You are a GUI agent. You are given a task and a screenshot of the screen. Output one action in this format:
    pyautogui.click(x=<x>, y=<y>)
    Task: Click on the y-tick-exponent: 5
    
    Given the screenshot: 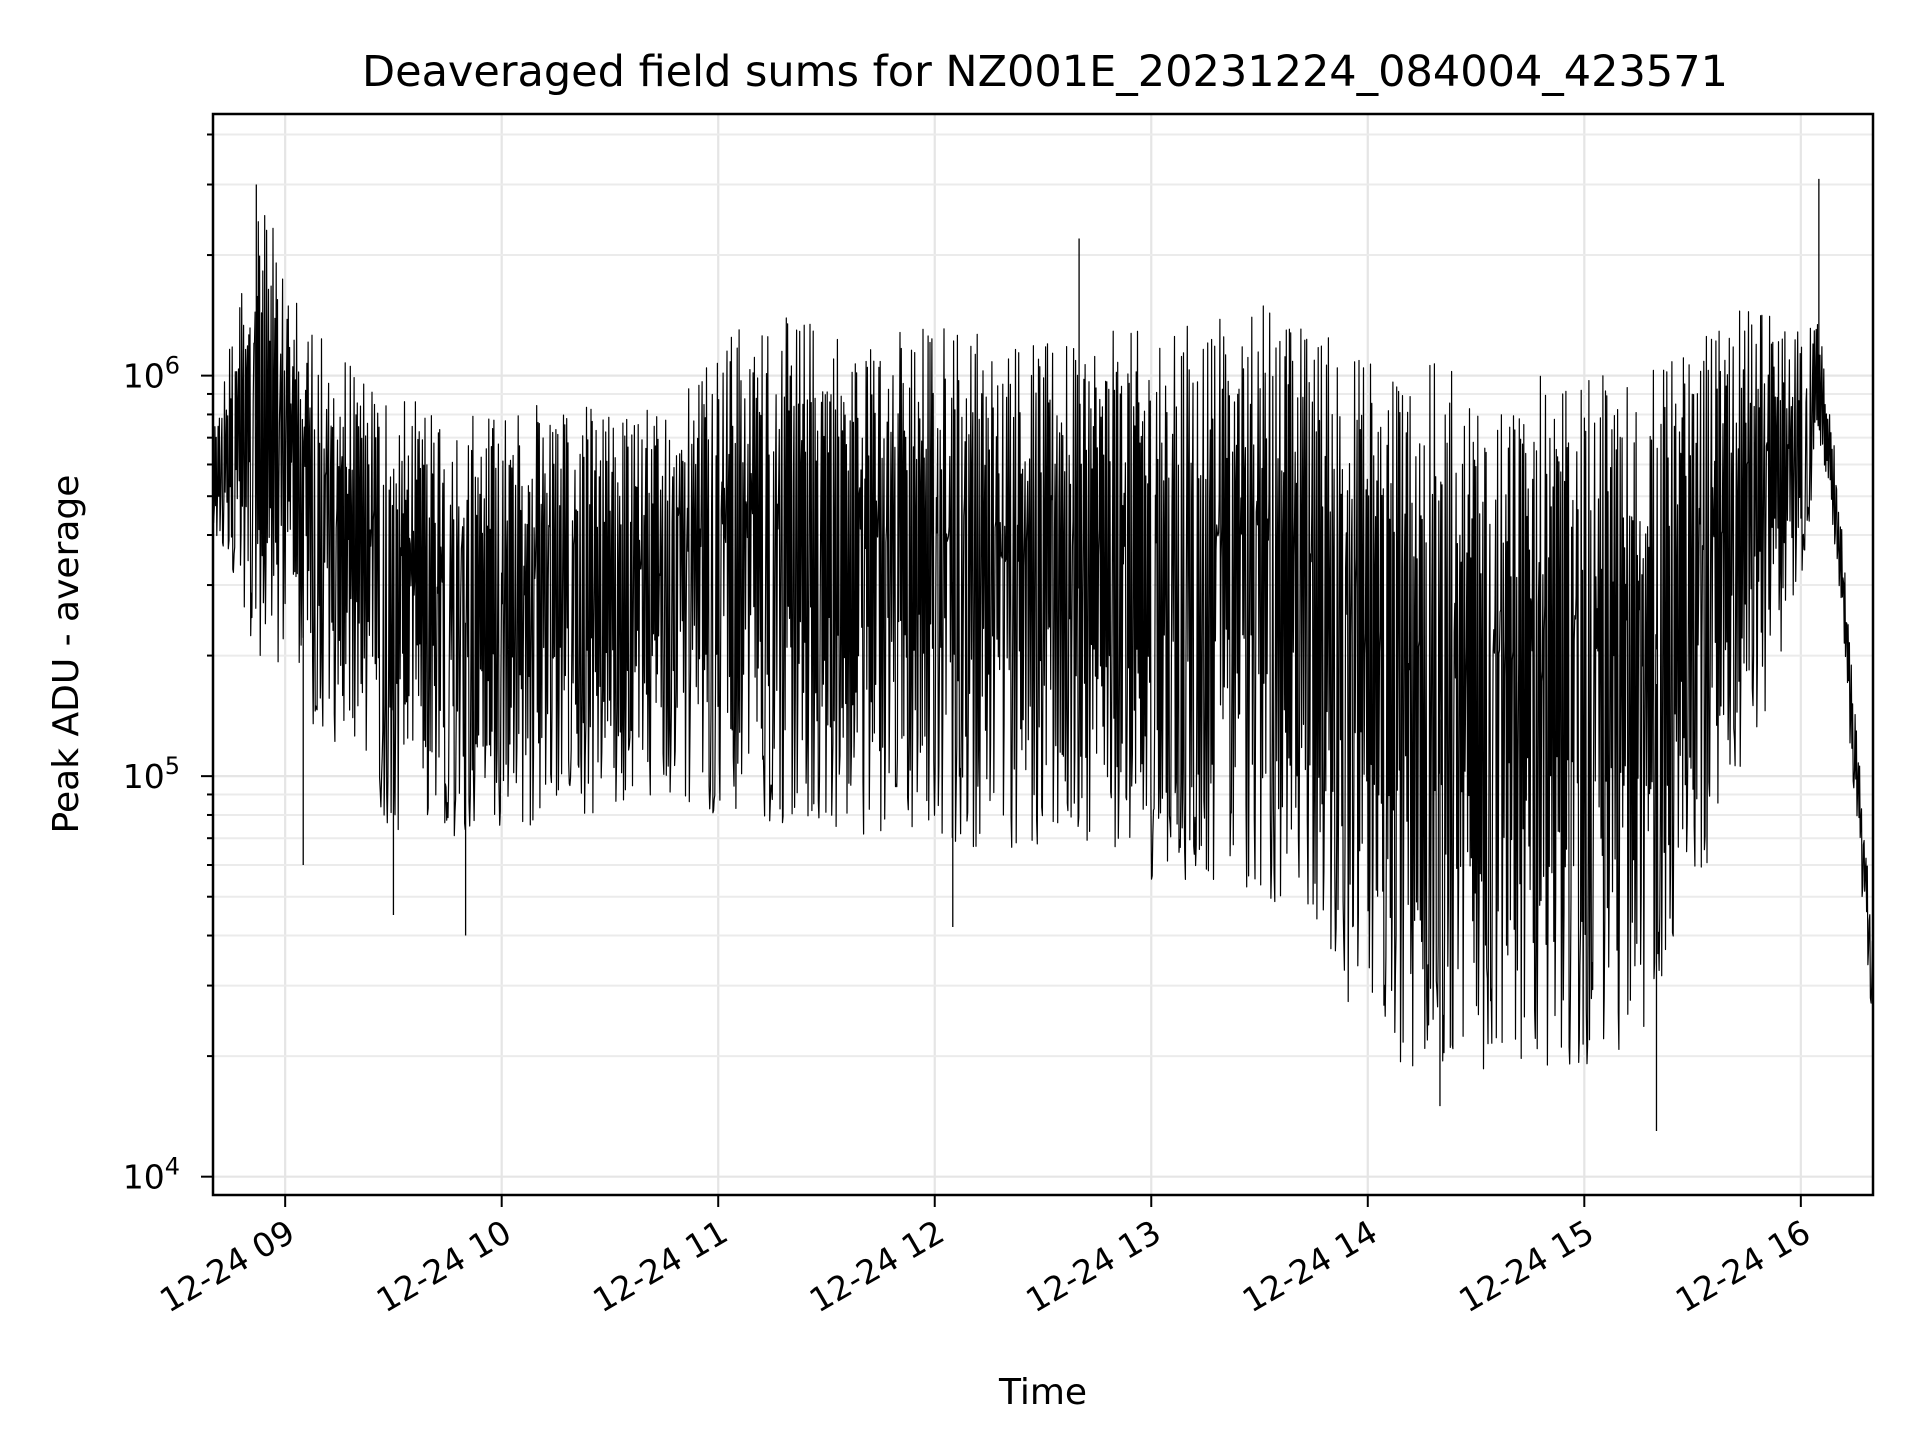 What is the action you would take?
    pyautogui.click(x=172, y=766)
    